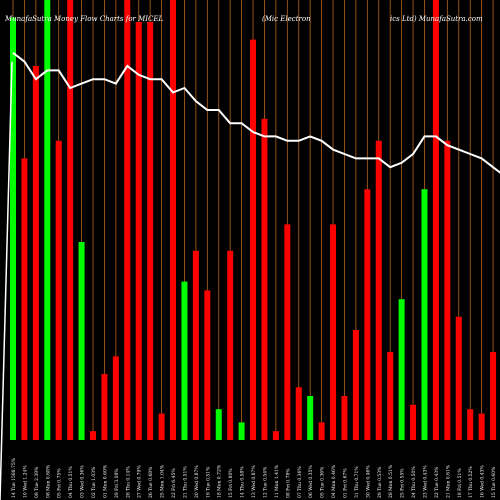  What do you see at coordinates (368, 481) in the screenshot?
I see `x-tick-label: 30 Wed 0.46%` at bounding box center [368, 481].